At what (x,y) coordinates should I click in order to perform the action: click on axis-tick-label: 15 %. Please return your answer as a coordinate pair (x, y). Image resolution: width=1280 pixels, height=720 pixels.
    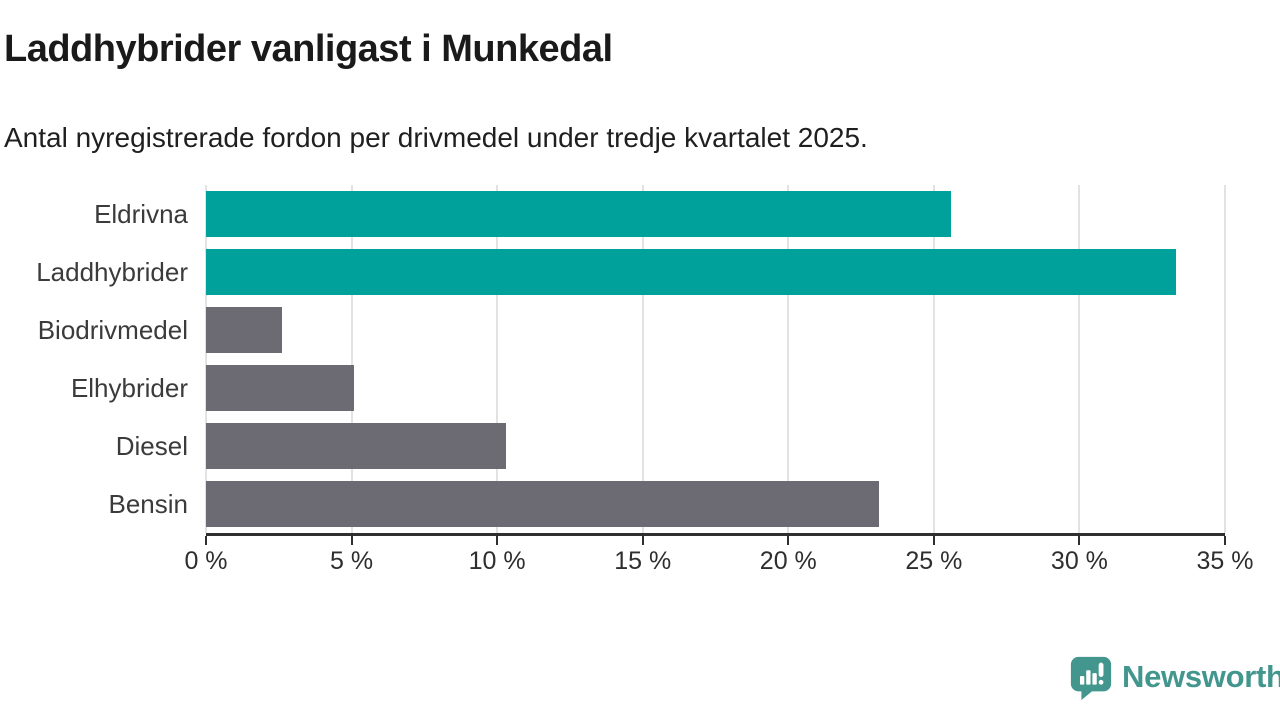
    Looking at the image, I should click on (643, 561).